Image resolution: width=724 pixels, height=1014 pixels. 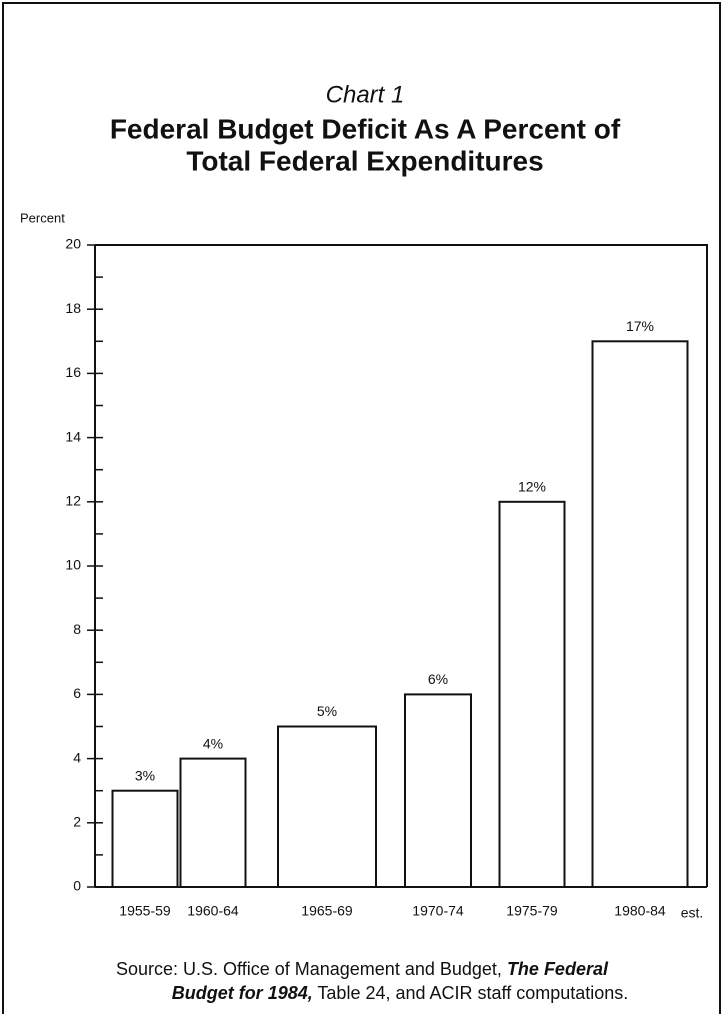 I want to click on value-label: 3%, so click(x=145, y=775).